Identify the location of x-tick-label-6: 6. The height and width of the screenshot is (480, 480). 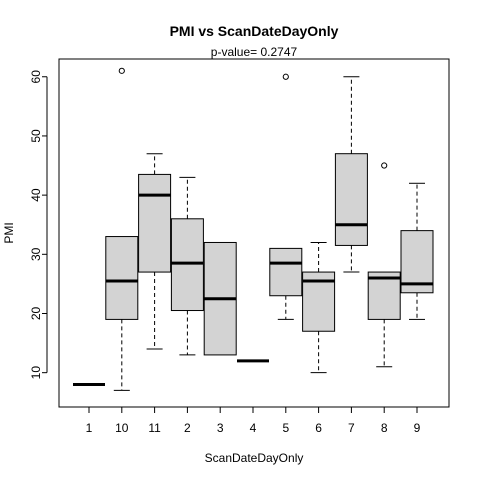
(318, 428).